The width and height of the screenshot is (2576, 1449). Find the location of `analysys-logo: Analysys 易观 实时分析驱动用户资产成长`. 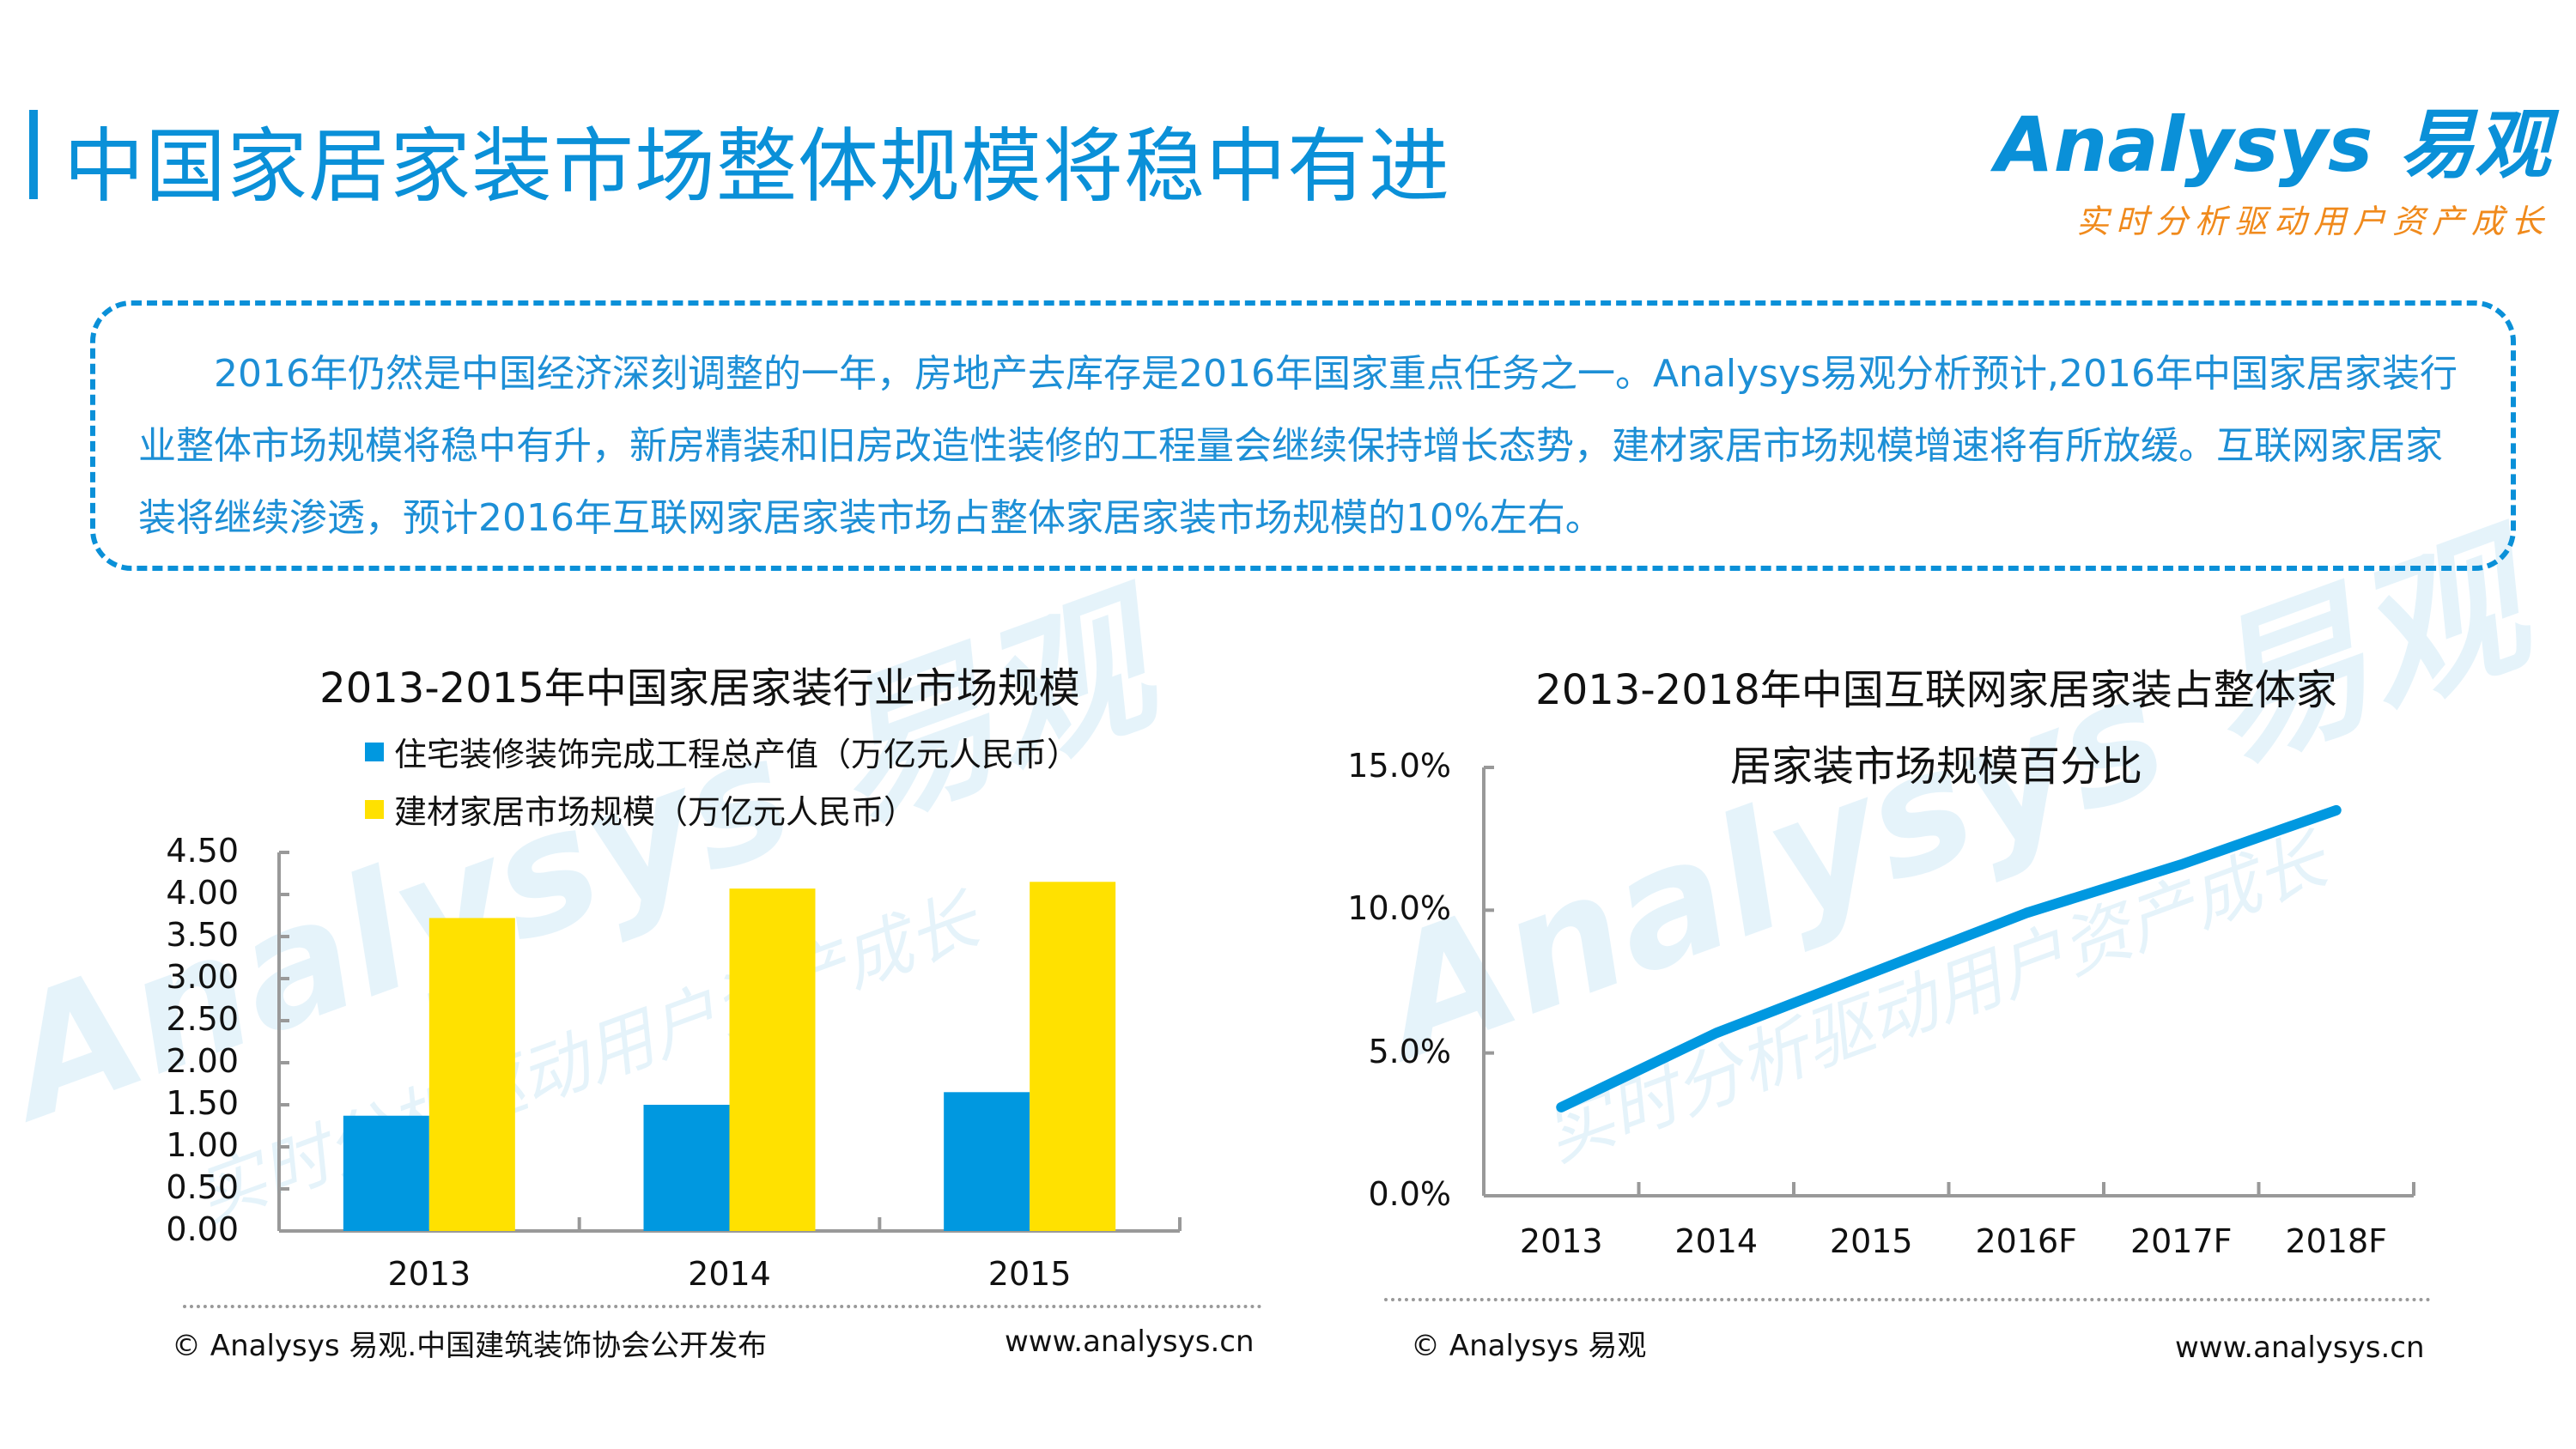

analysys-logo: Analysys 易观 实时分析驱动用户资产成长 is located at coordinates (2273, 163).